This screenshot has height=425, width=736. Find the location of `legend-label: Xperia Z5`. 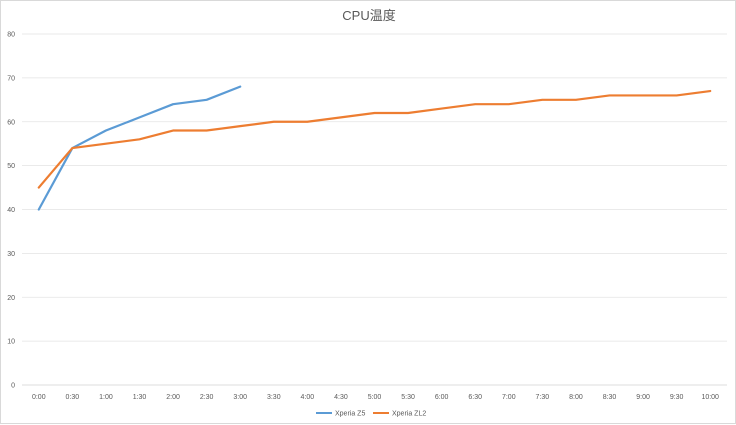

legend-label: Xperia Z5 is located at coordinates (350, 414).